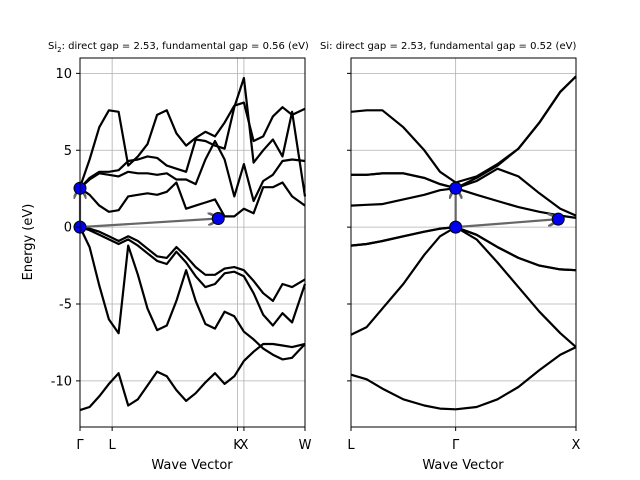 This screenshot has width=640, height=480. I want to click on left-x-tick-label: Γ, so click(80, 445).